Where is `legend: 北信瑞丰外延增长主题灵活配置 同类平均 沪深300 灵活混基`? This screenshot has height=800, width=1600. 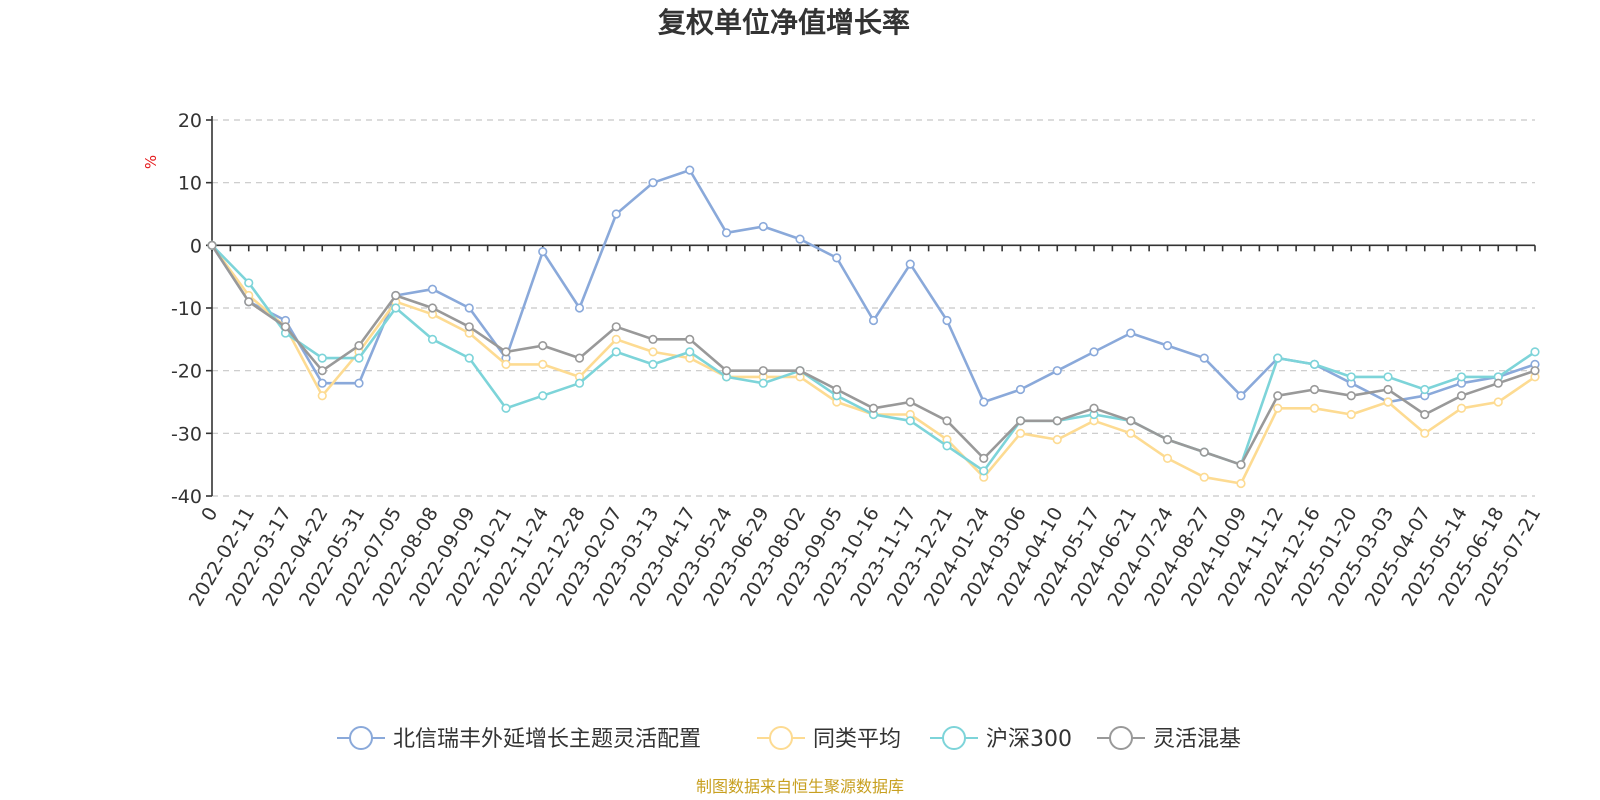
legend: 北信瑞丰外延增长主题灵活配置 同类平均 沪深300 灵活混基 is located at coordinates (789, 739).